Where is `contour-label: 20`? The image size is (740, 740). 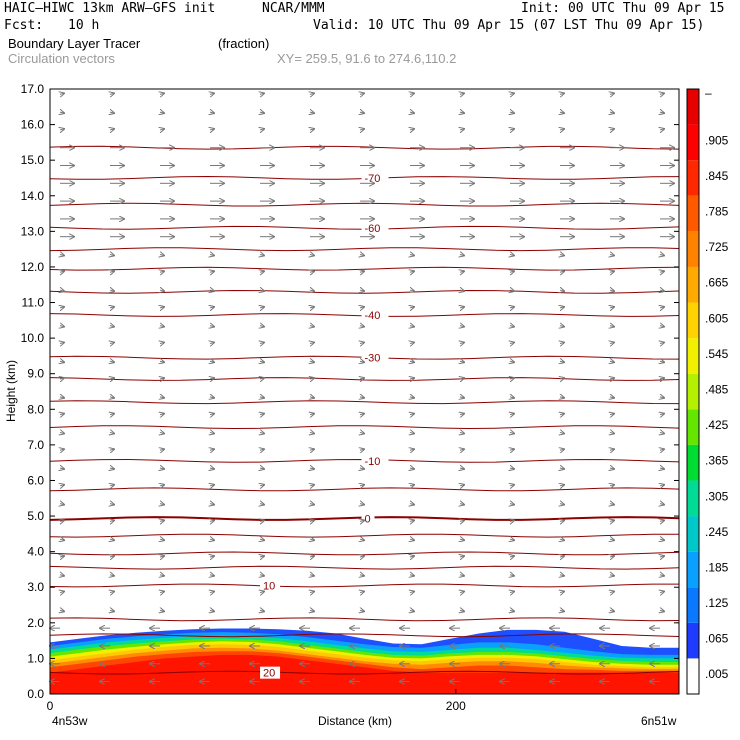 contour-label: 20 is located at coordinates (269, 674).